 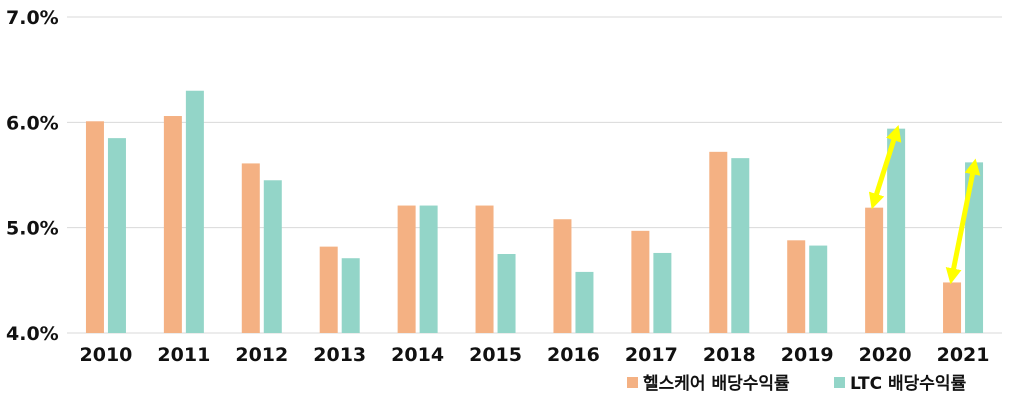 What do you see at coordinates (261, 355) in the screenshot?
I see `x-tick-label: 2012` at bounding box center [261, 355].